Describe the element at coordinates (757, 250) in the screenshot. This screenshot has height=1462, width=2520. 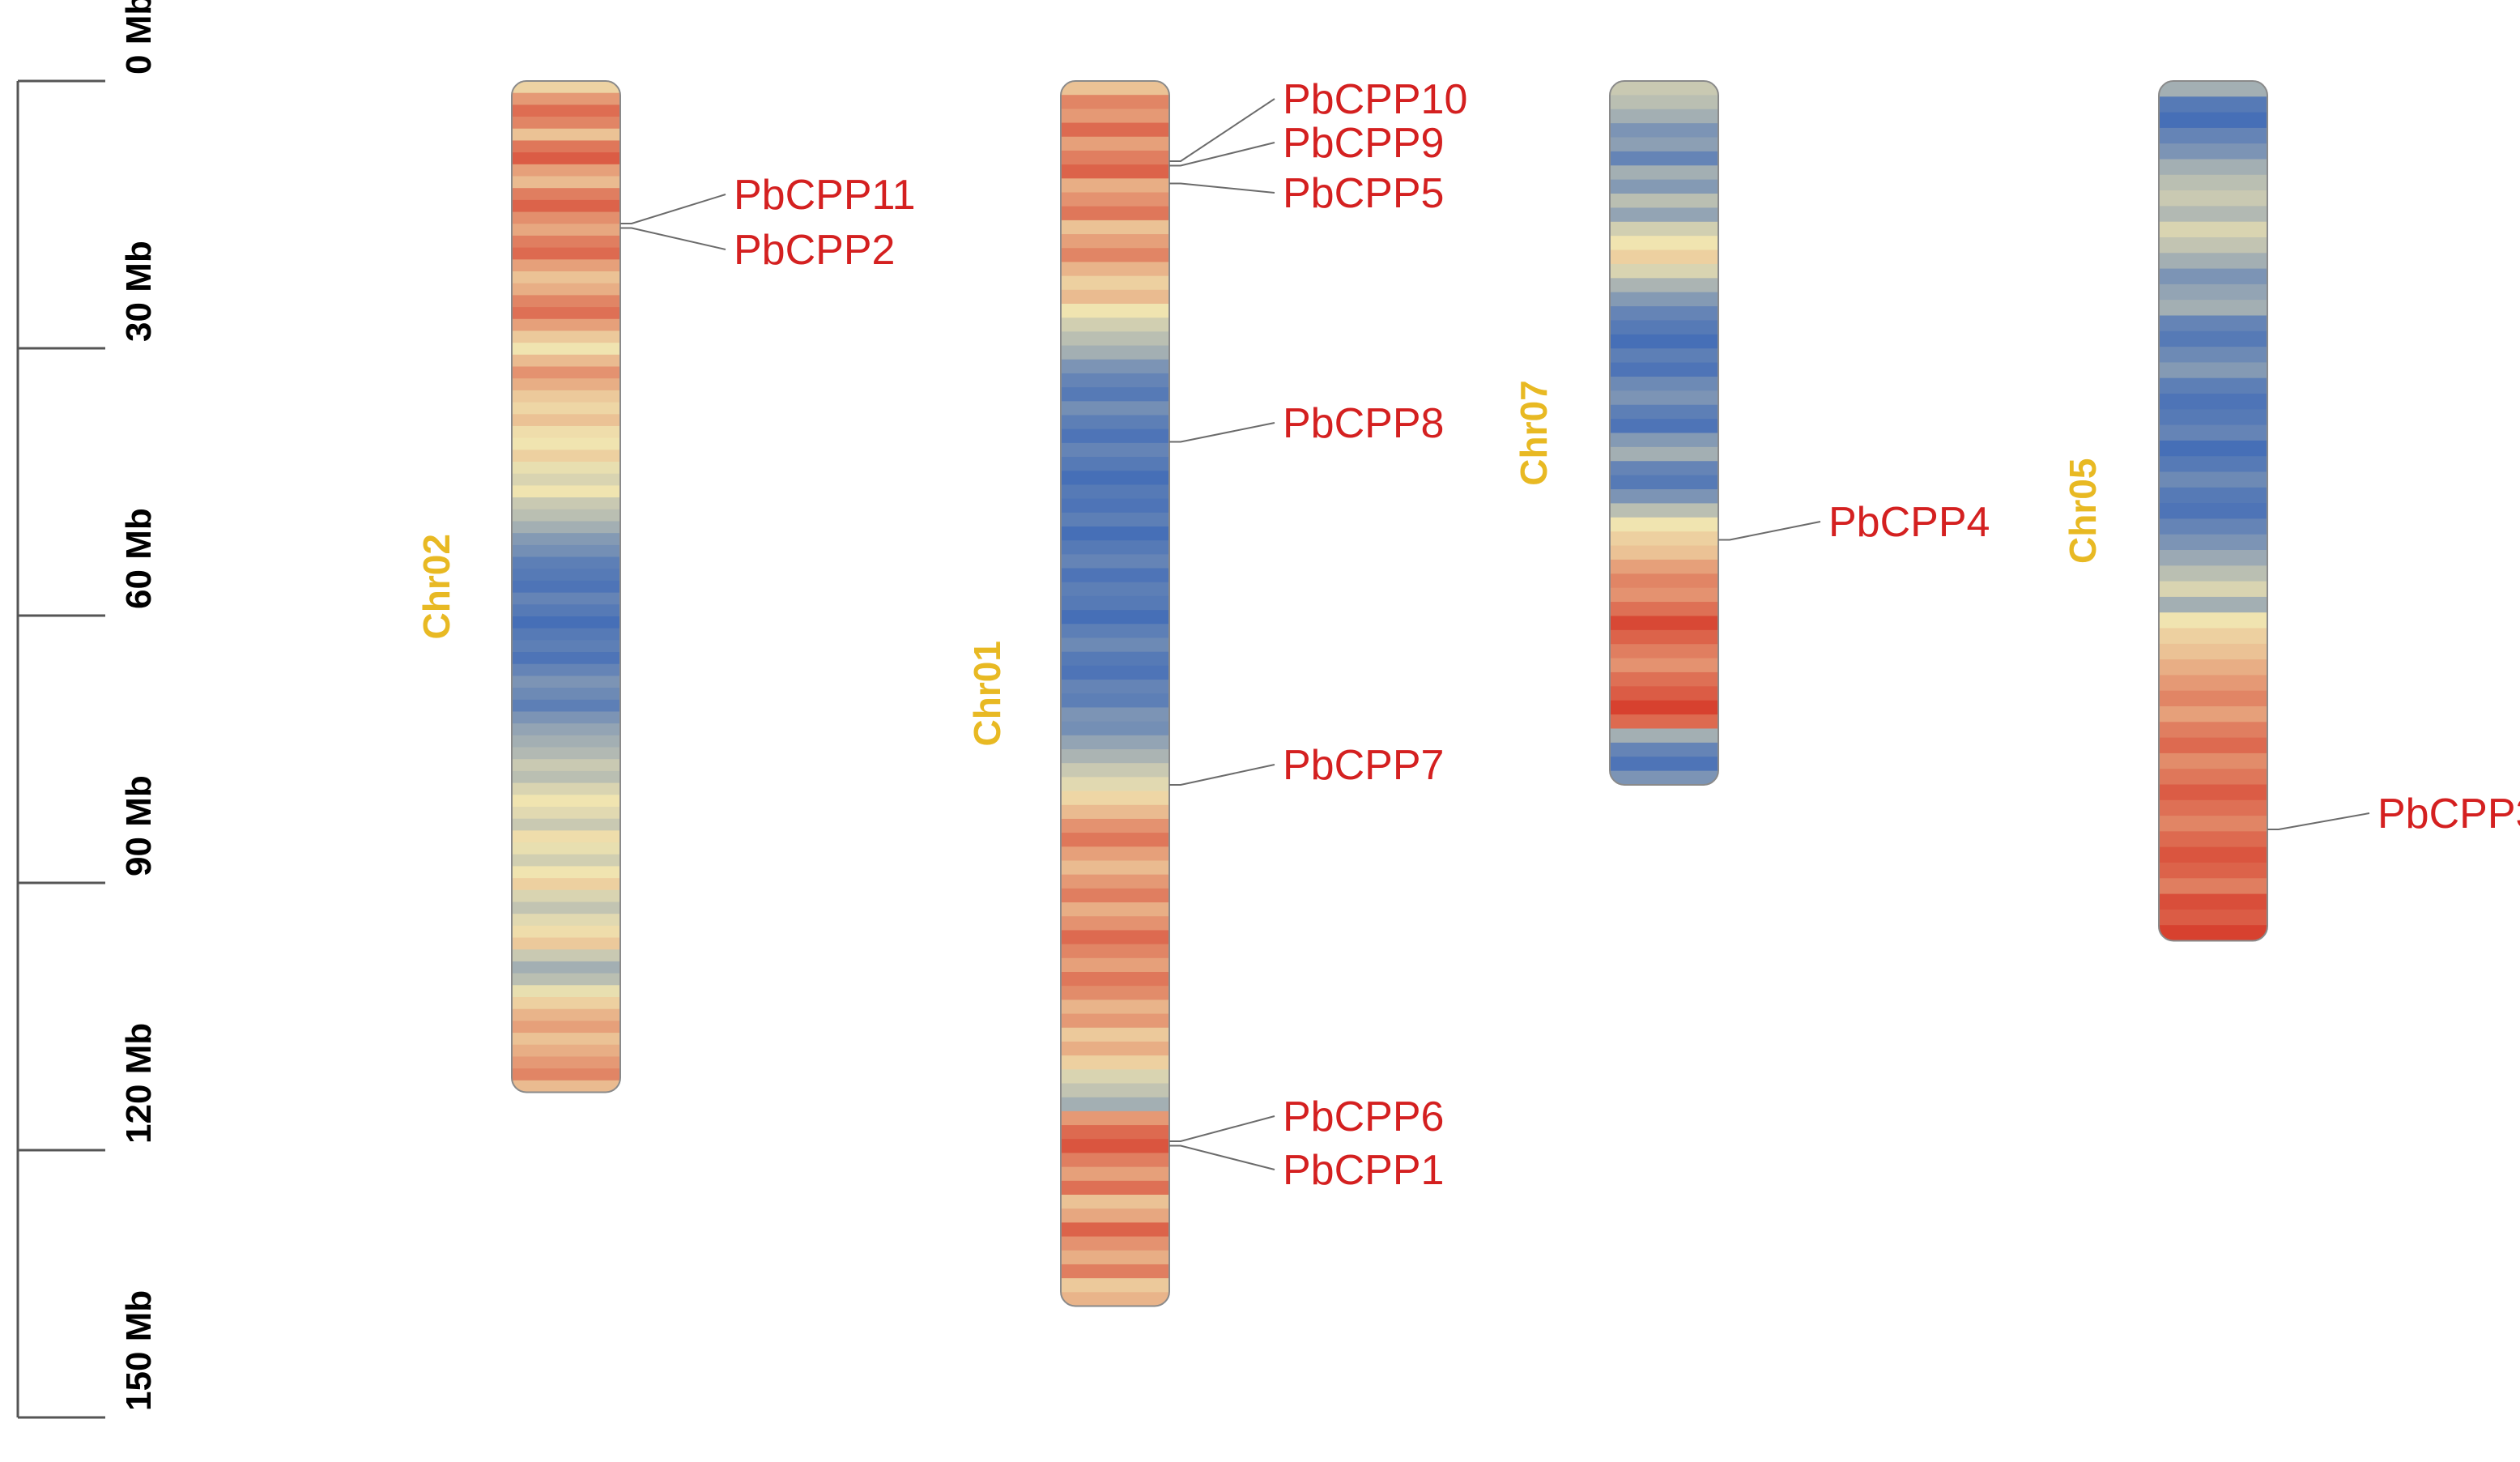
I see `gene-marker-pbcpp2: PbCPP2` at that location.